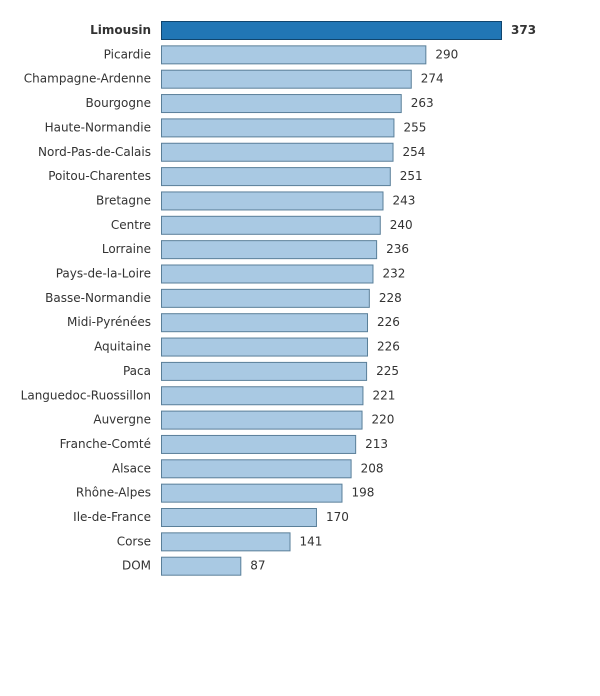 This screenshot has width=600, height=696. Describe the element at coordinates (105, 444) in the screenshot. I see `category-label-17: Franche-Comté` at that location.